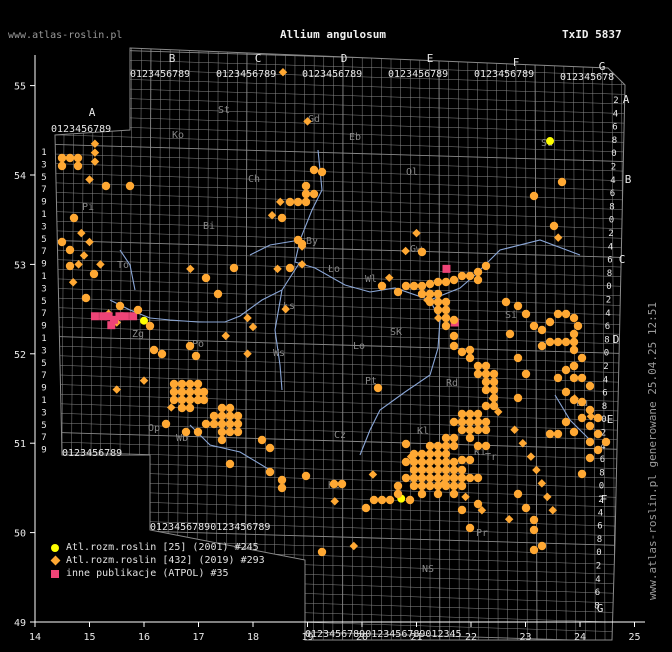 Image resolution: width=672 pixels, height=652 pixels. What do you see at coordinates (602, 447) in the screenshot?
I see `grid-row-digit: 4` at bounding box center [602, 447].